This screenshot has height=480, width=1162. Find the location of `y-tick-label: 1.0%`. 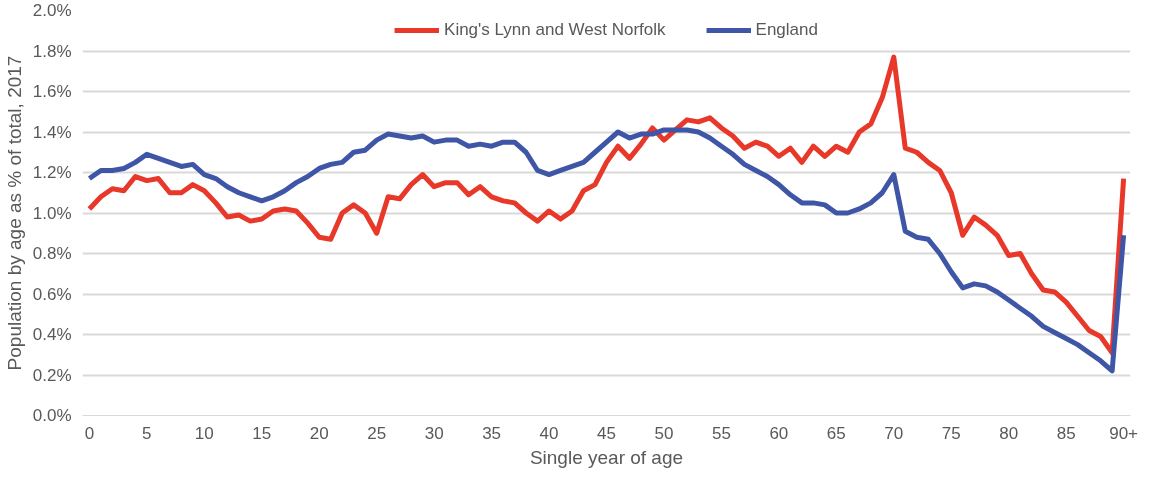

y-tick-label: 1.0% is located at coordinates (52, 213).